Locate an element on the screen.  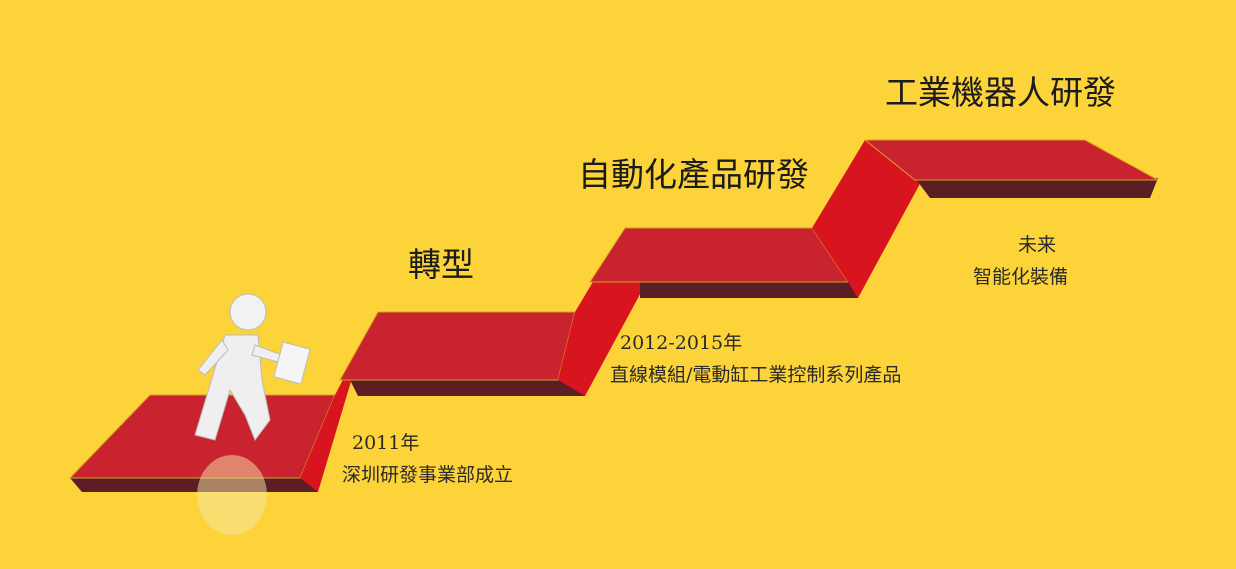
walking-person-with-briefcase-icon is located at coordinates (252, 414).